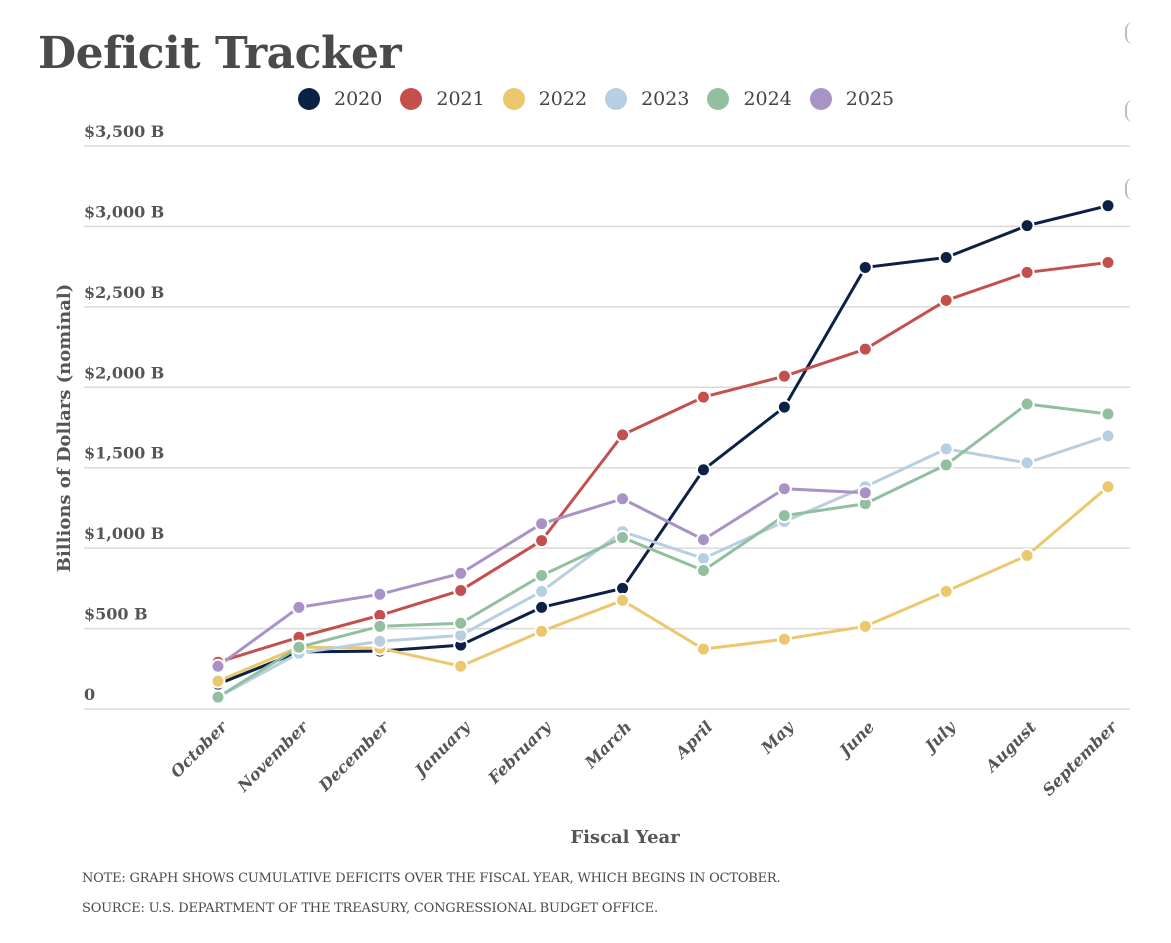 This screenshot has width=1171, height=943. Describe the element at coordinates (116, 614) in the screenshot. I see `y-tick-label: $500 B` at that location.